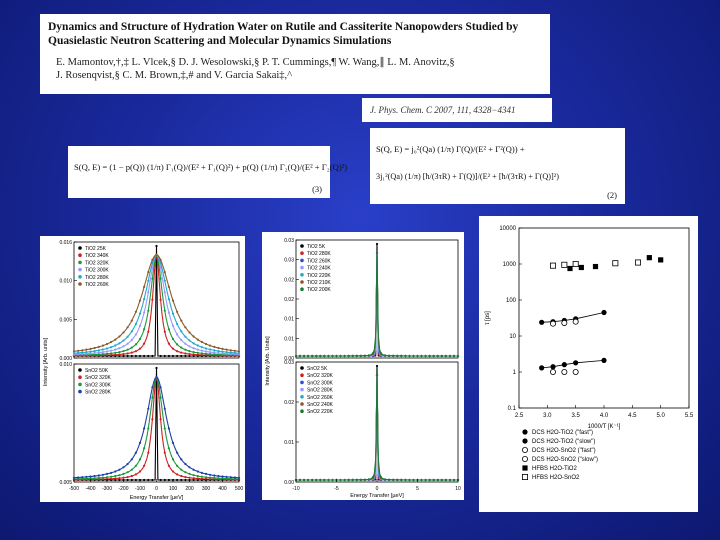  I want to click on chart-background, so click(142, 369).